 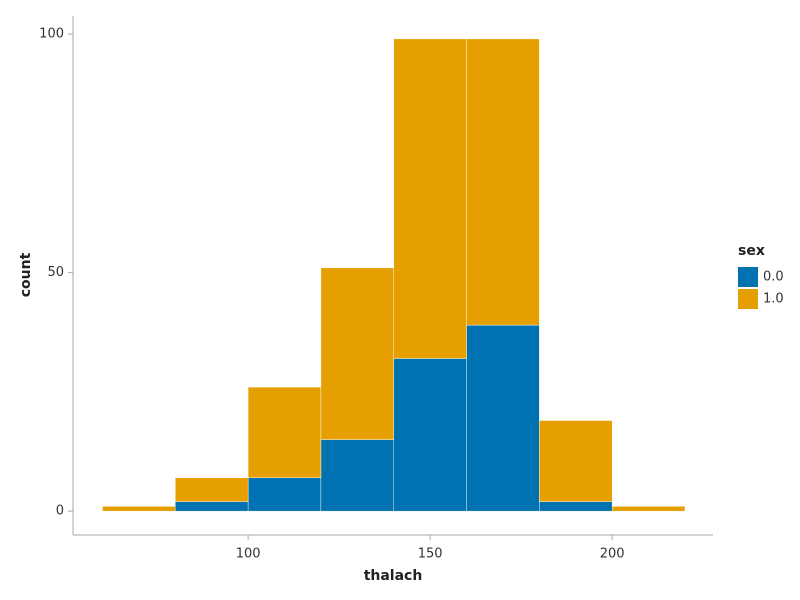 What do you see at coordinates (55, 272) in the screenshot?
I see `y-tick-label: 50` at bounding box center [55, 272].